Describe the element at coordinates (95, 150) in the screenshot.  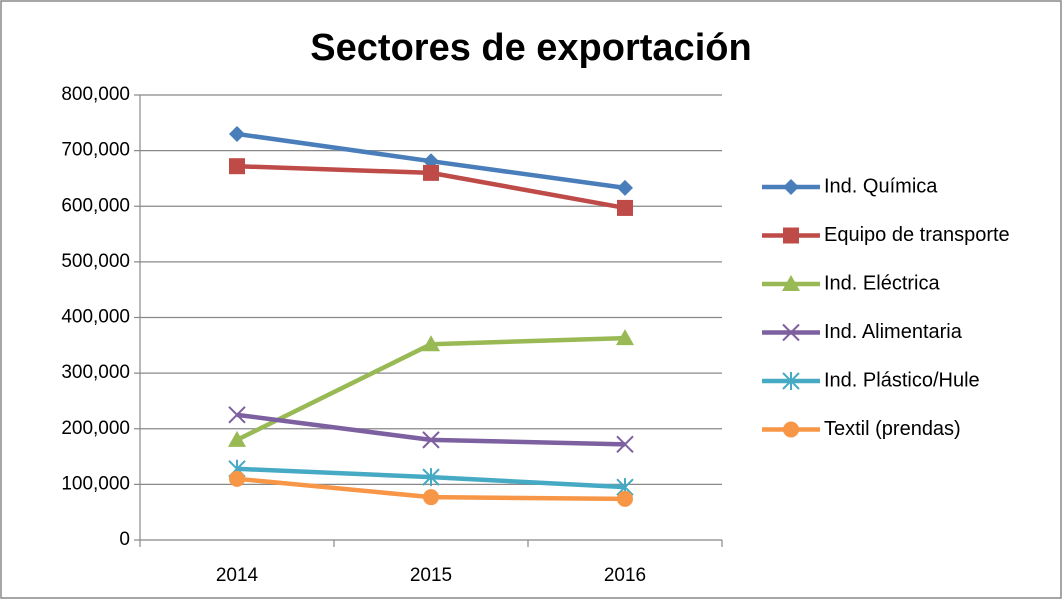
I see `y-tick-label: 700,000` at that location.